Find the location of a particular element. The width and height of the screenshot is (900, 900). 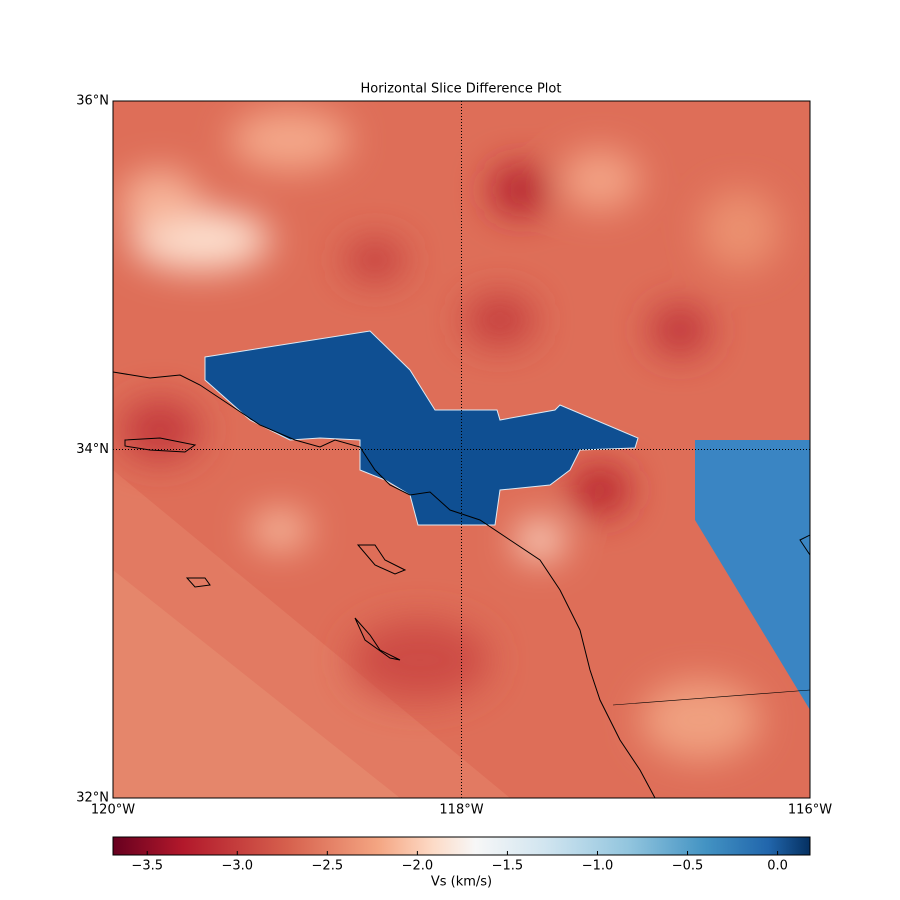

colorbar is located at coordinates (461, 846).